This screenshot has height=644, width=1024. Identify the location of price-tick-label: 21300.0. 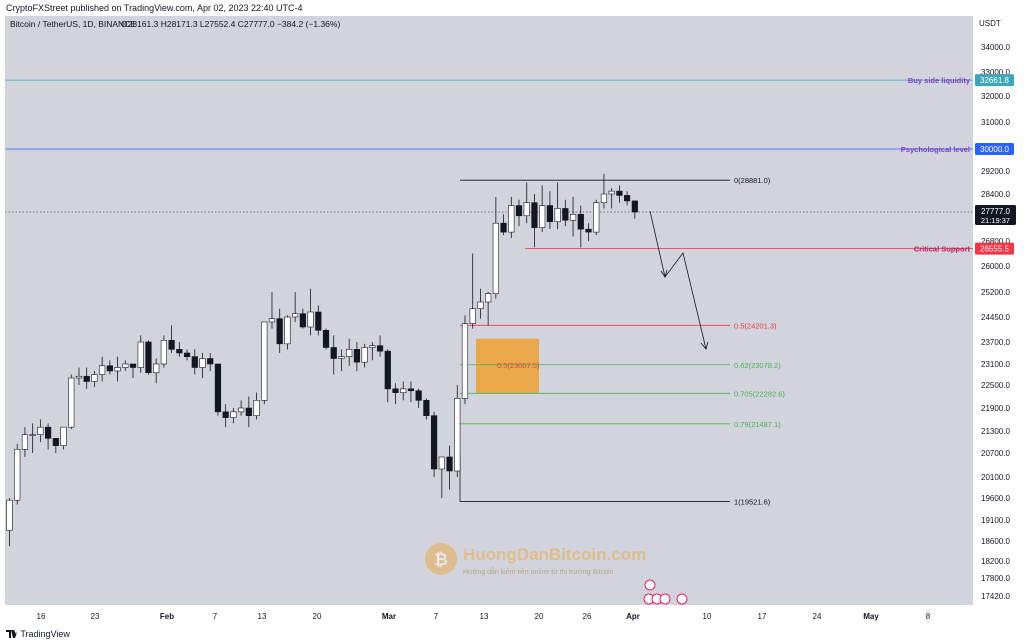
(995, 431).